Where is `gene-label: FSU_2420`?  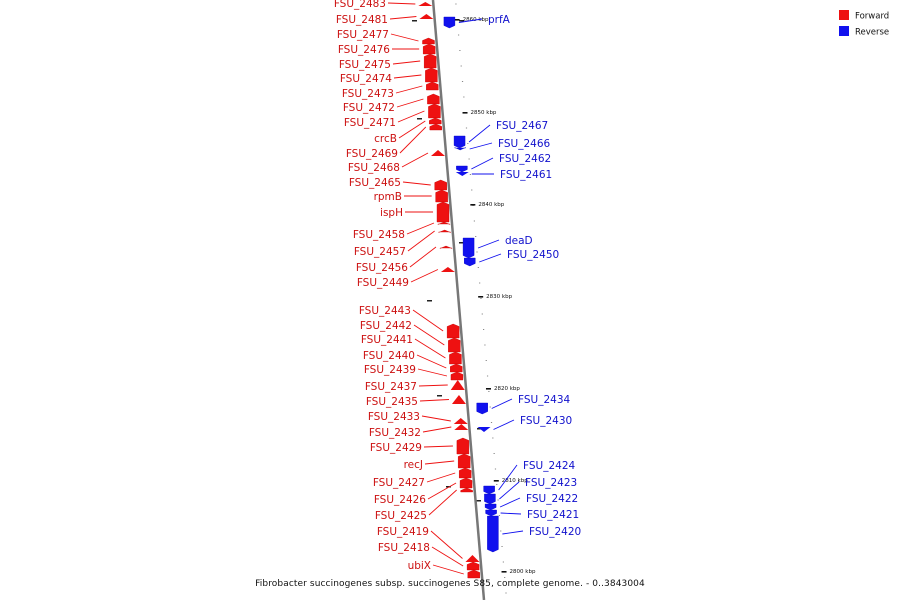
gene-label: FSU_2420 is located at coordinates (555, 532).